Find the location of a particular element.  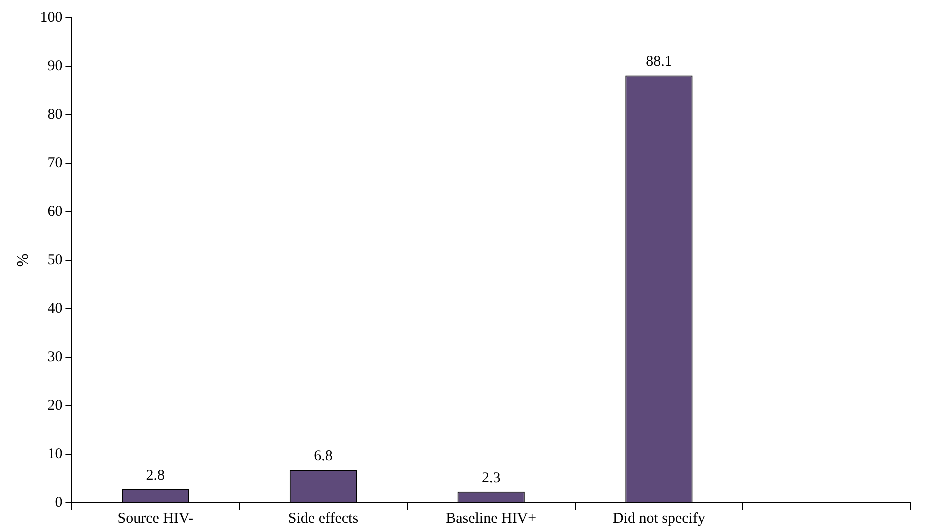

x-tick-label: Baseline HIV+ is located at coordinates (491, 518).